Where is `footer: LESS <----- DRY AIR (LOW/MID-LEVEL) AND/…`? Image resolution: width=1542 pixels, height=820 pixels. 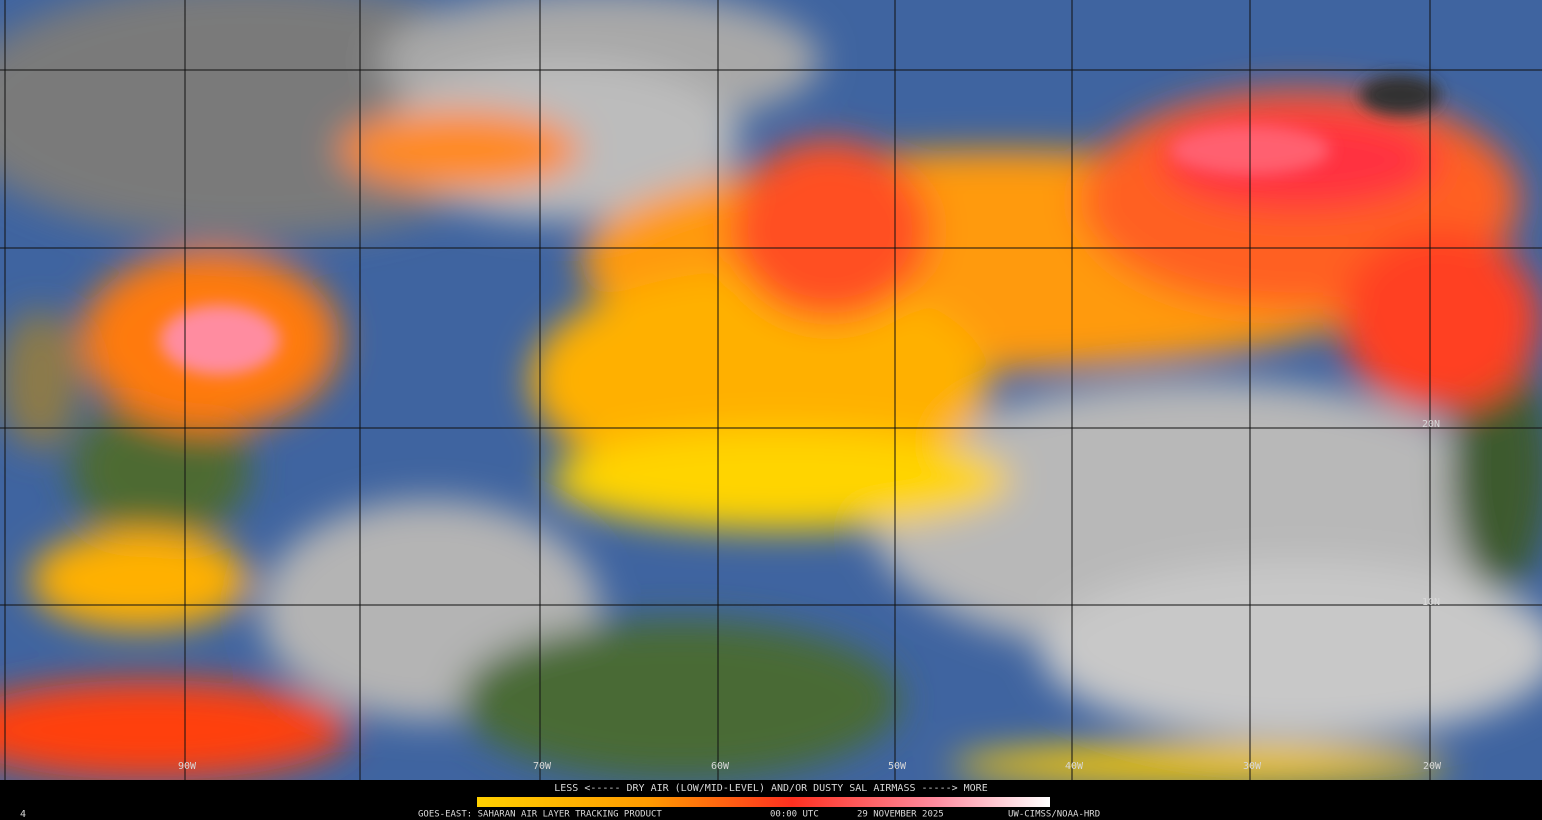
footer: LESS <----- DRY AIR (LOW/MID-LEVEL) AND/… is located at coordinates (771, 800).